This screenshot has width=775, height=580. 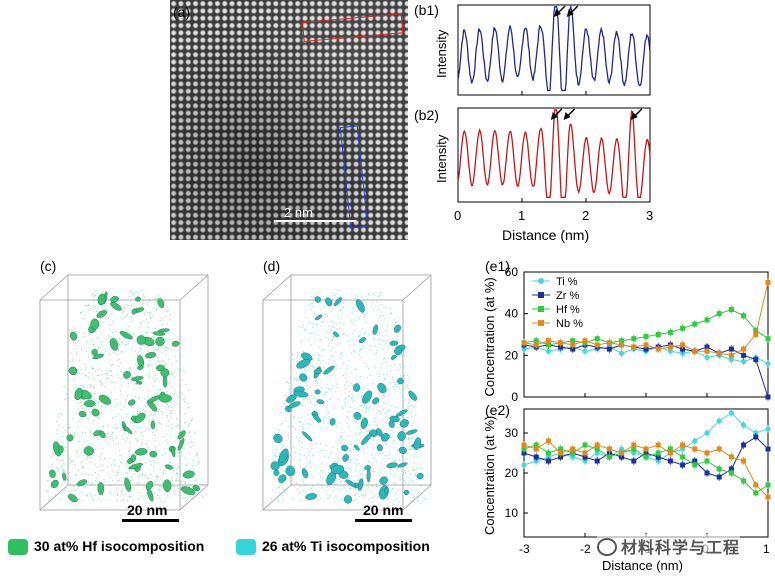 What do you see at coordinates (541, 309) in the screenshot?
I see `legend-marker` at bounding box center [541, 309].